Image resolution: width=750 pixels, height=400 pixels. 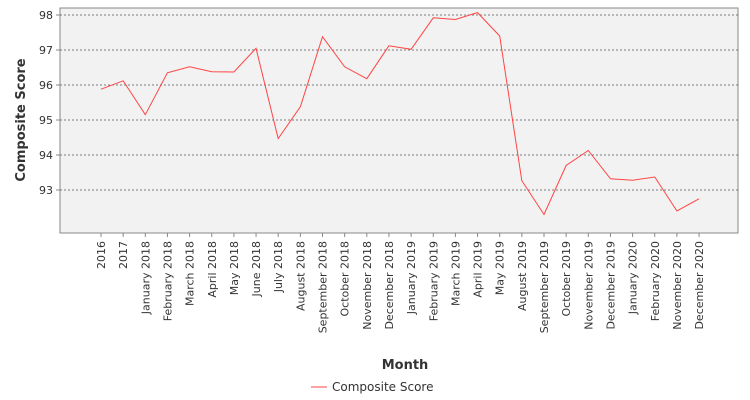 I want to click on x-tick-label: September 2019, so click(x=544, y=287).